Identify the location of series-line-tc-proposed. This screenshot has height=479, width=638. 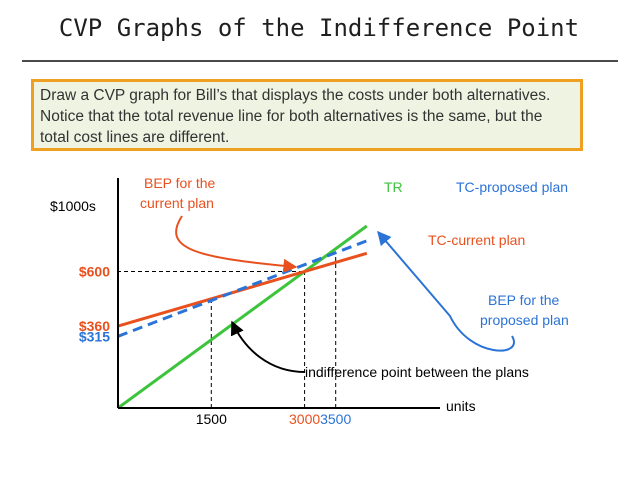
(242, 288).